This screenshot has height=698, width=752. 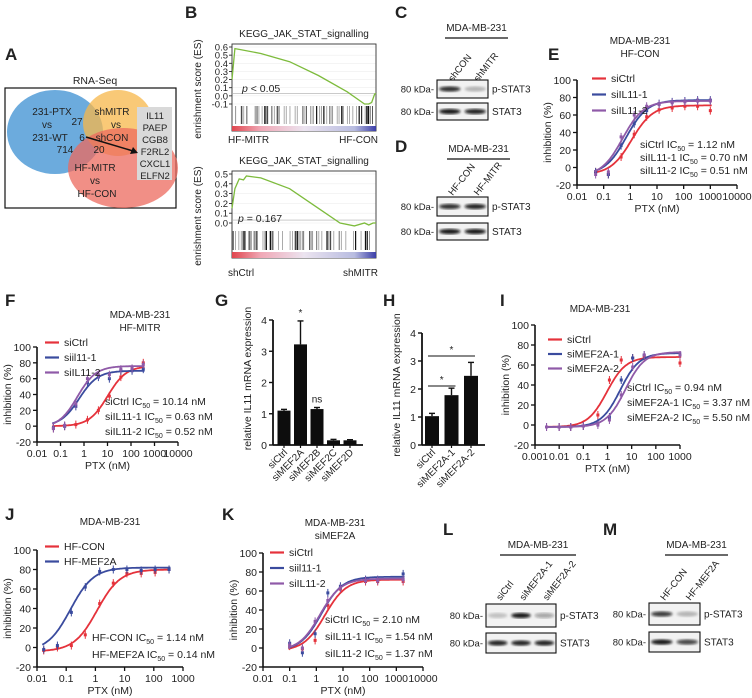 I want to click on y-tick-label: -20, so click(x=563, y=186).